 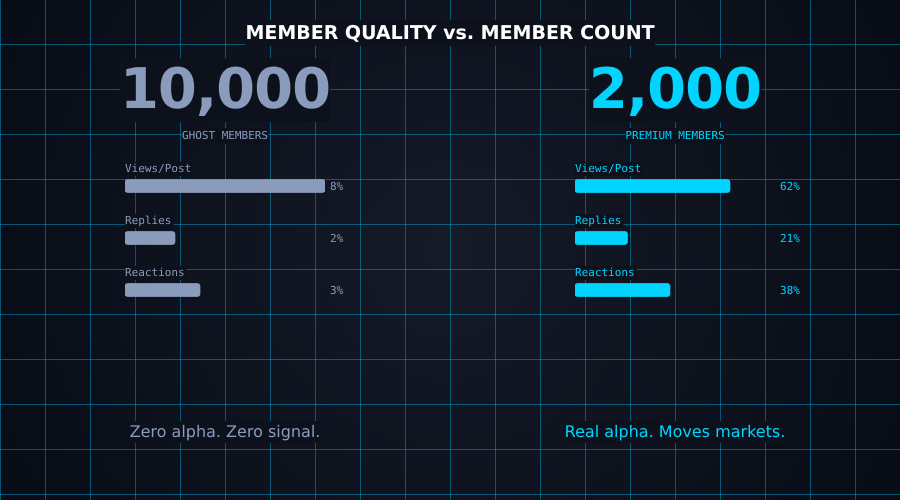 I want to click on chart-subtitle: GHOST MEMBERS, so click(x=225, y=136).